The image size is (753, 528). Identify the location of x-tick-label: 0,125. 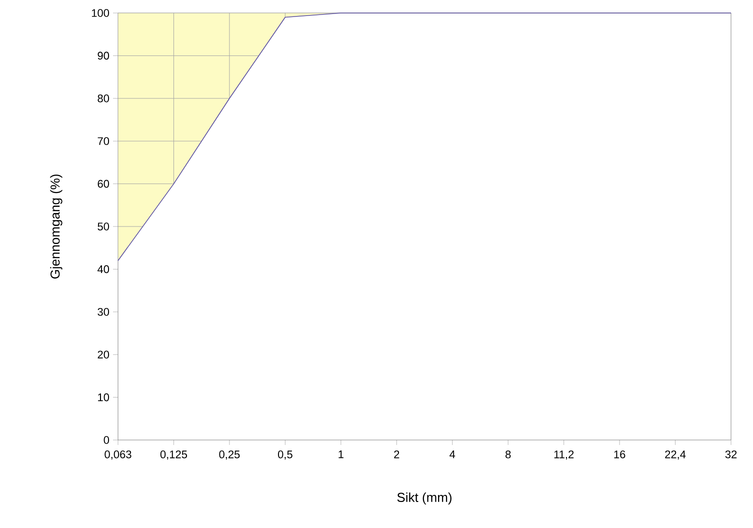
(174, 455).